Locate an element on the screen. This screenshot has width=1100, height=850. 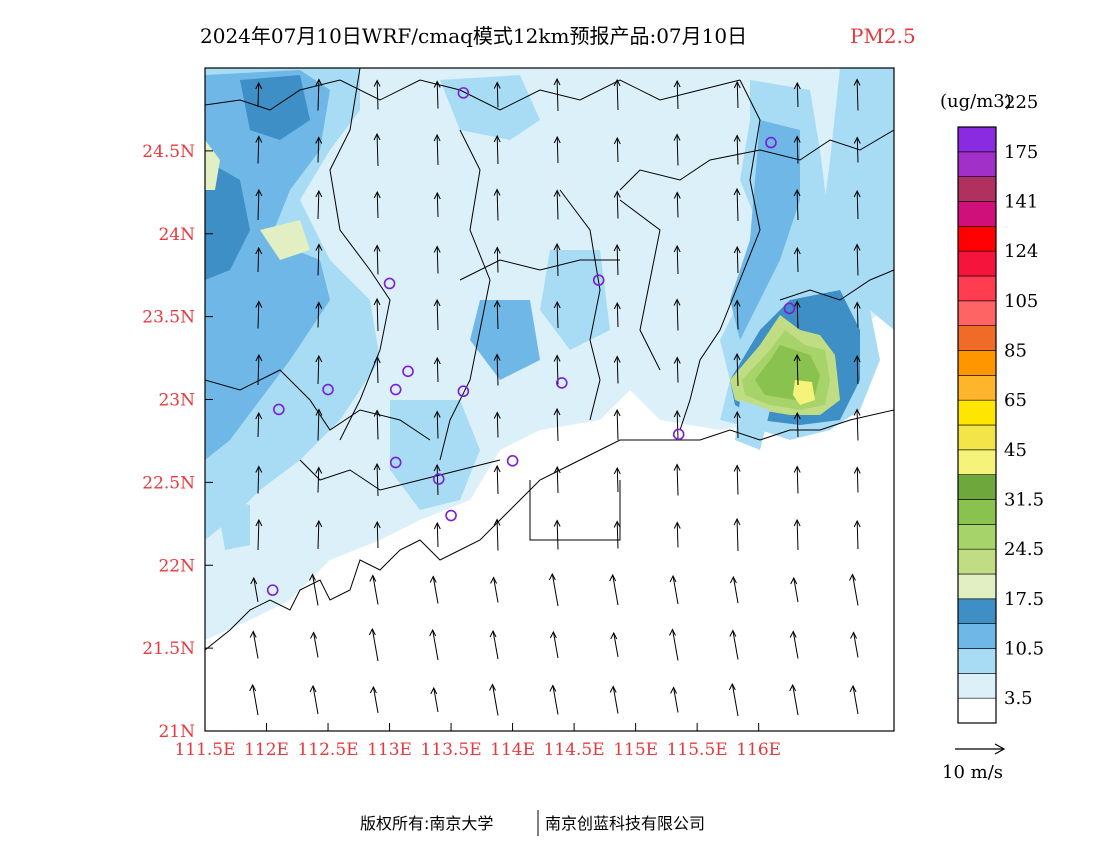
colorbar-label: 141 is located at coordinates (1021, 202).